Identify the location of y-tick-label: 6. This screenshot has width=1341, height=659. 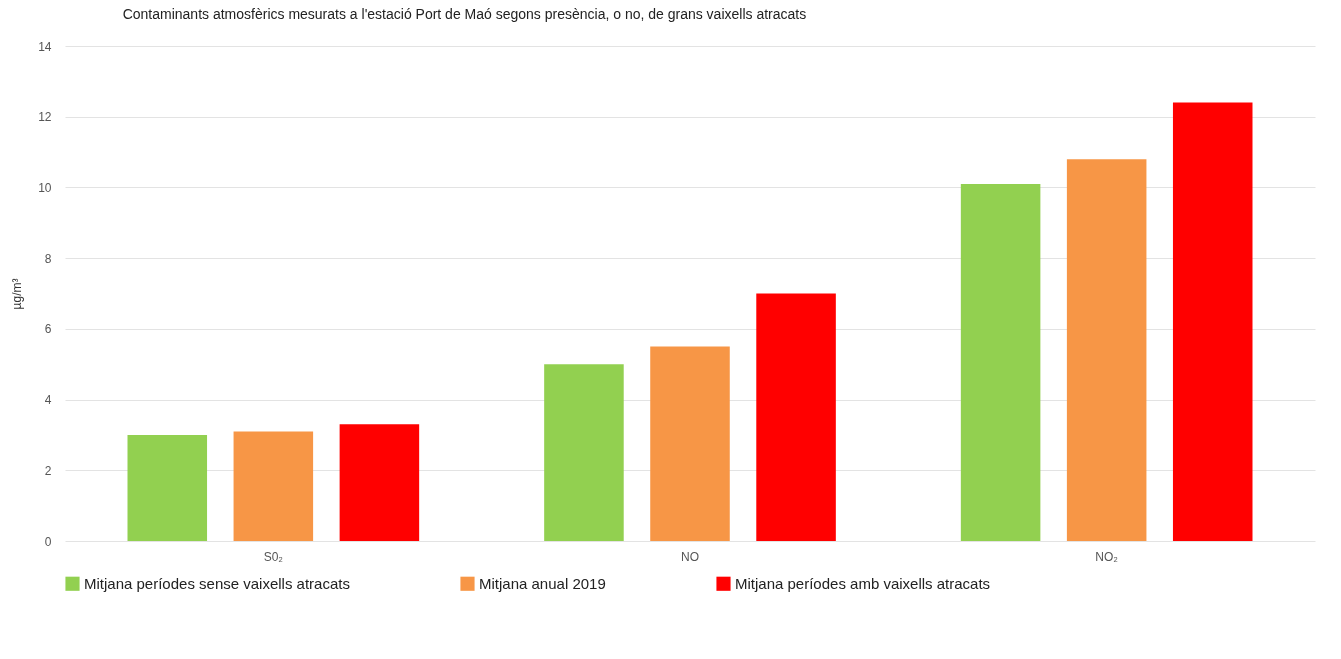
(48, 329).